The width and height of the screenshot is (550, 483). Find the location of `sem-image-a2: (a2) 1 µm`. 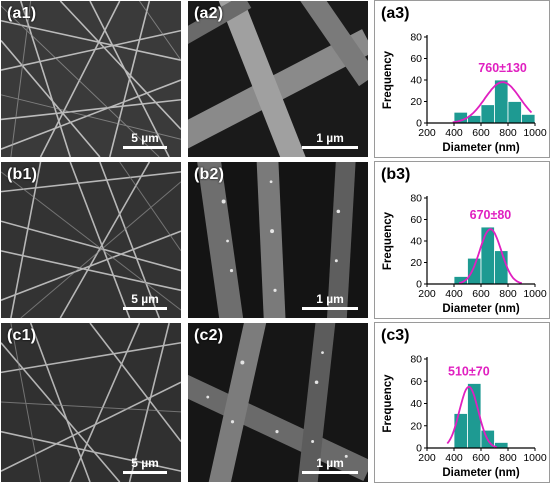

sem-image-a2: (a2) 1 µm is located at coordinates (278, 79).